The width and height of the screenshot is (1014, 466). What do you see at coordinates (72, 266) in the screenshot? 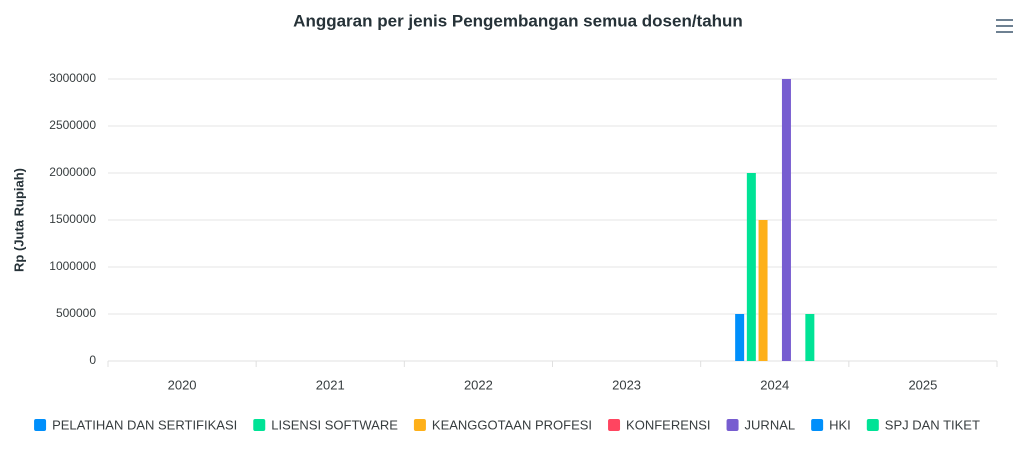
I see `y-tick-label: 1000000` at bounding box center [72, 266].